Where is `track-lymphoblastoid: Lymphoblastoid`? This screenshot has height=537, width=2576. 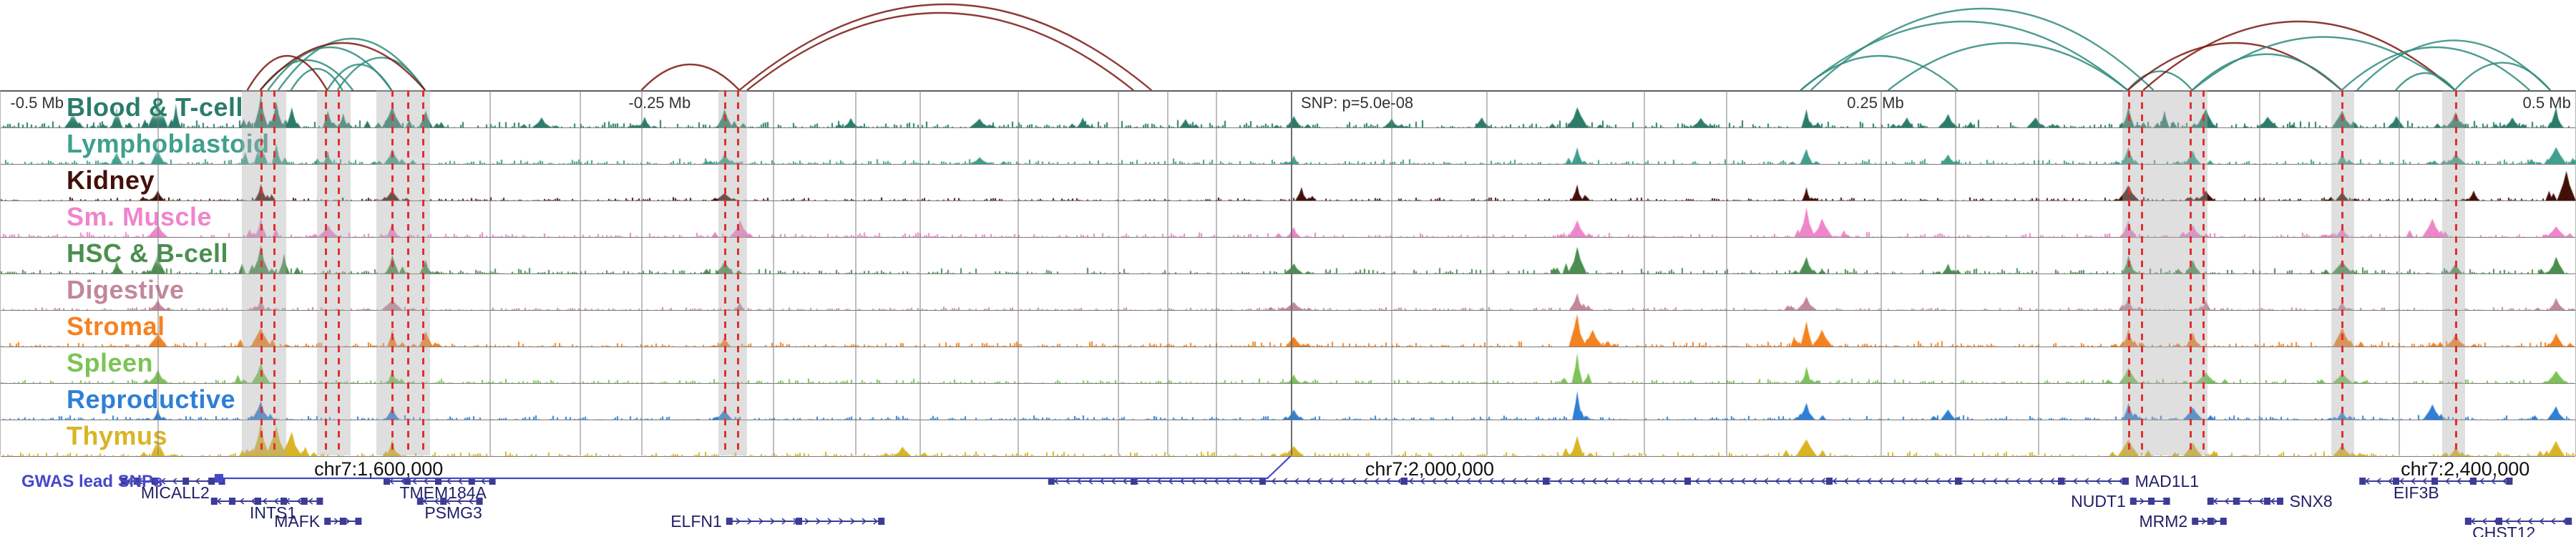 track-lymphoblastoid: Lymphoblastoid is located at coordinates (1288, 146).